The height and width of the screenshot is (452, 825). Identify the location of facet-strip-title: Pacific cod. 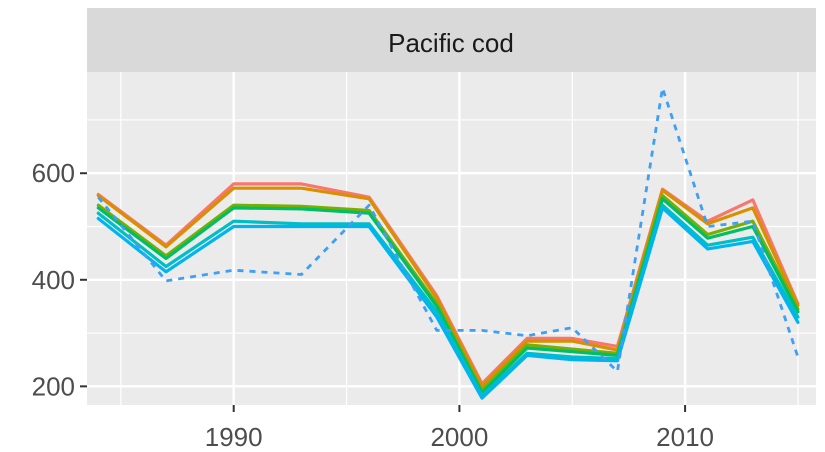
(451, 43).